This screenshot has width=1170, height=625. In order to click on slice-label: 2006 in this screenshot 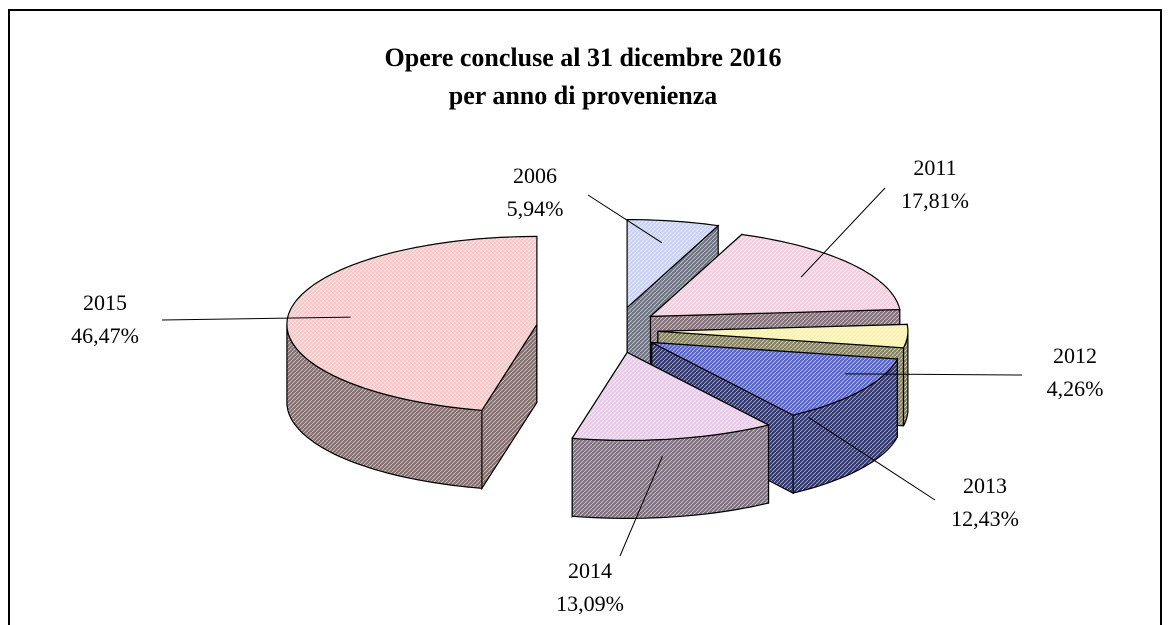, I will do `click(535, 175)`.